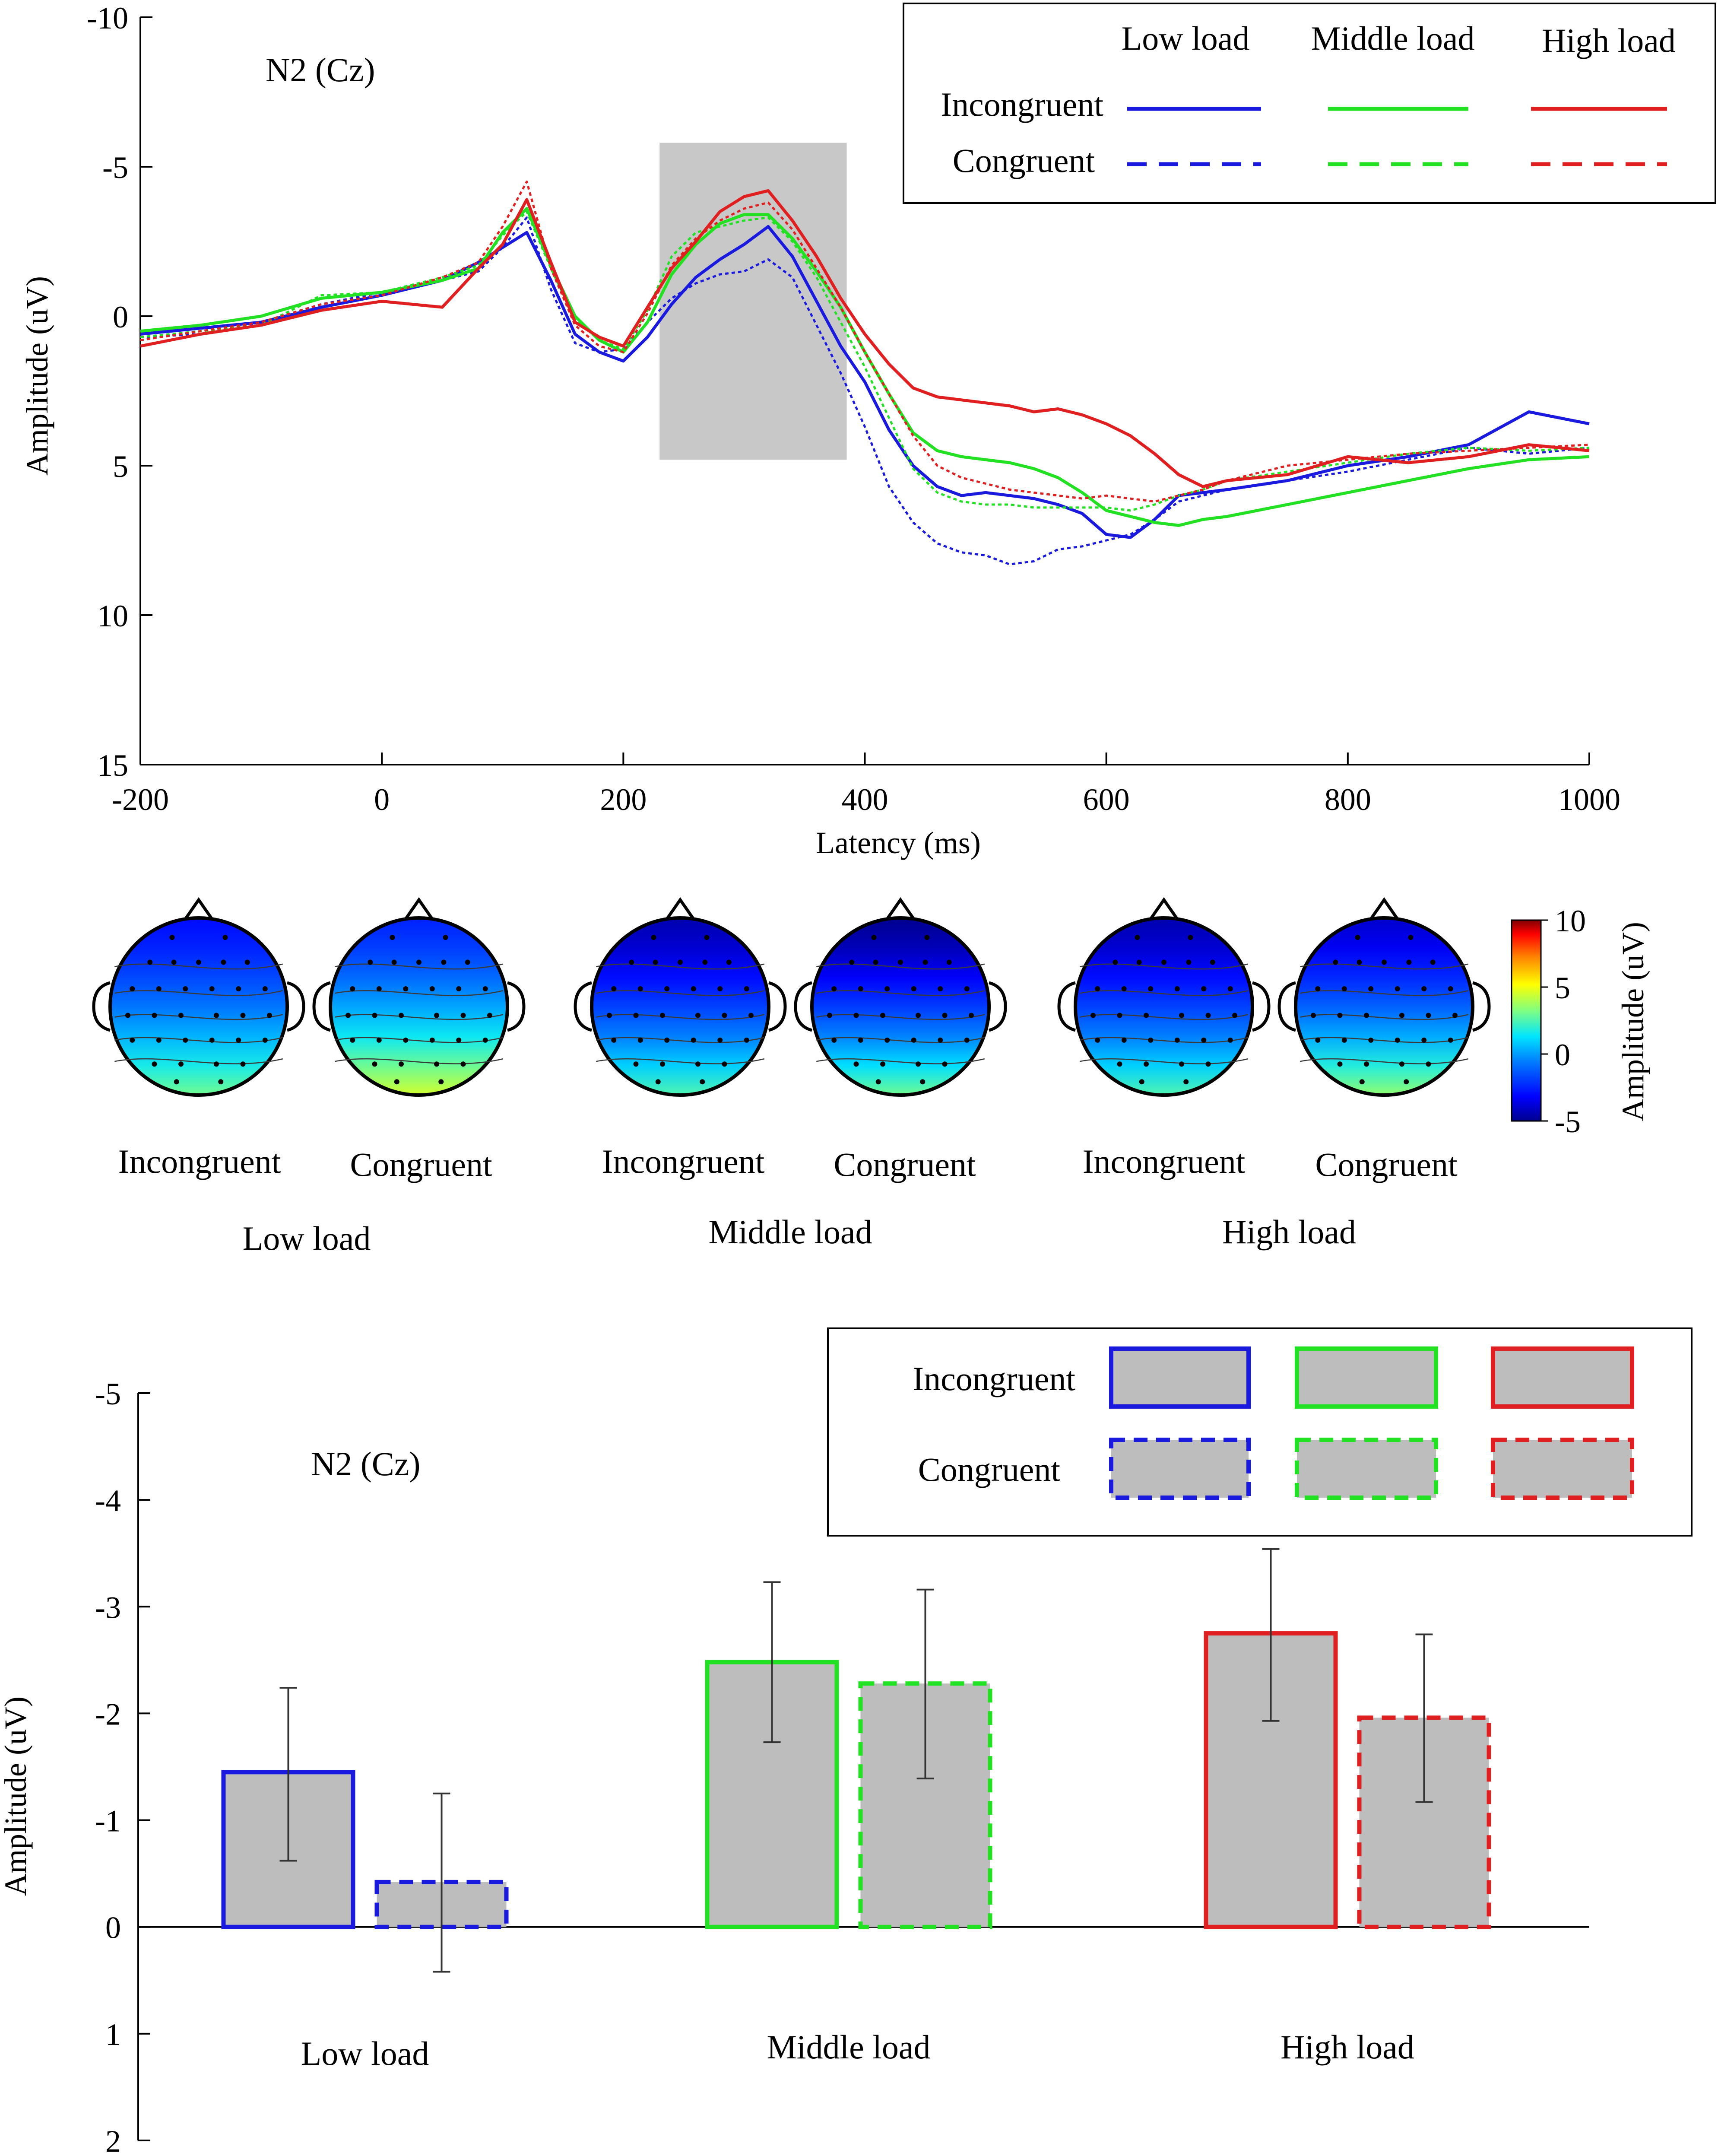 The height and width of the screenshot is (2156, 1718). I want to click on erp-y-axis-label: Amplitude (uV), so click(37, 376).